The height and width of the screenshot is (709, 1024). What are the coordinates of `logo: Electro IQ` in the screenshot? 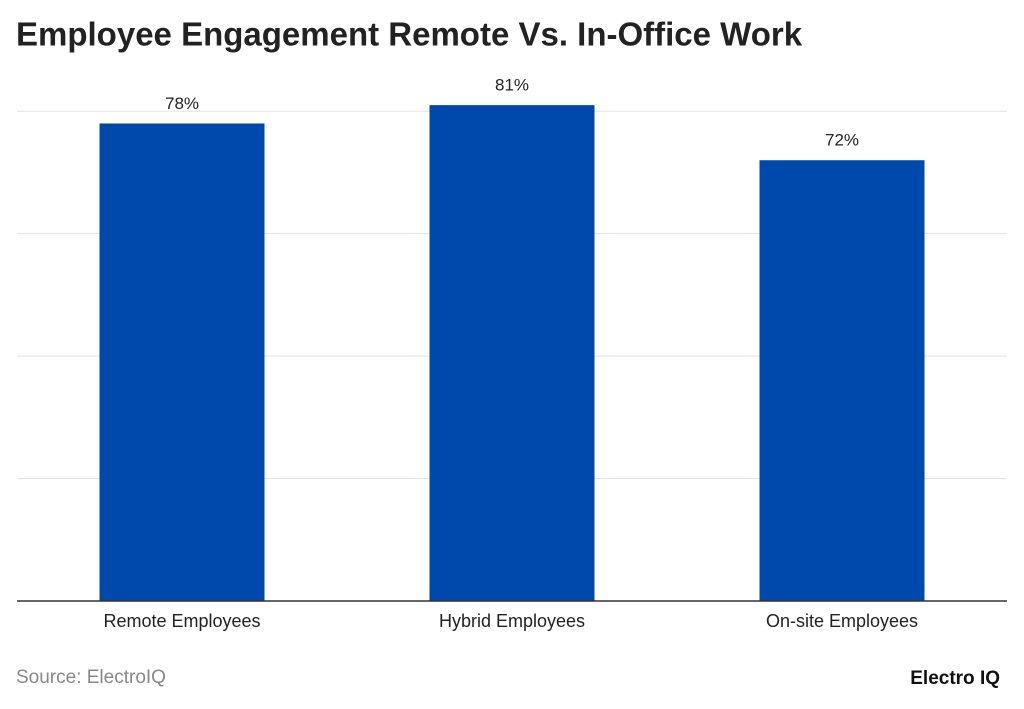 It's located at (955, 678).